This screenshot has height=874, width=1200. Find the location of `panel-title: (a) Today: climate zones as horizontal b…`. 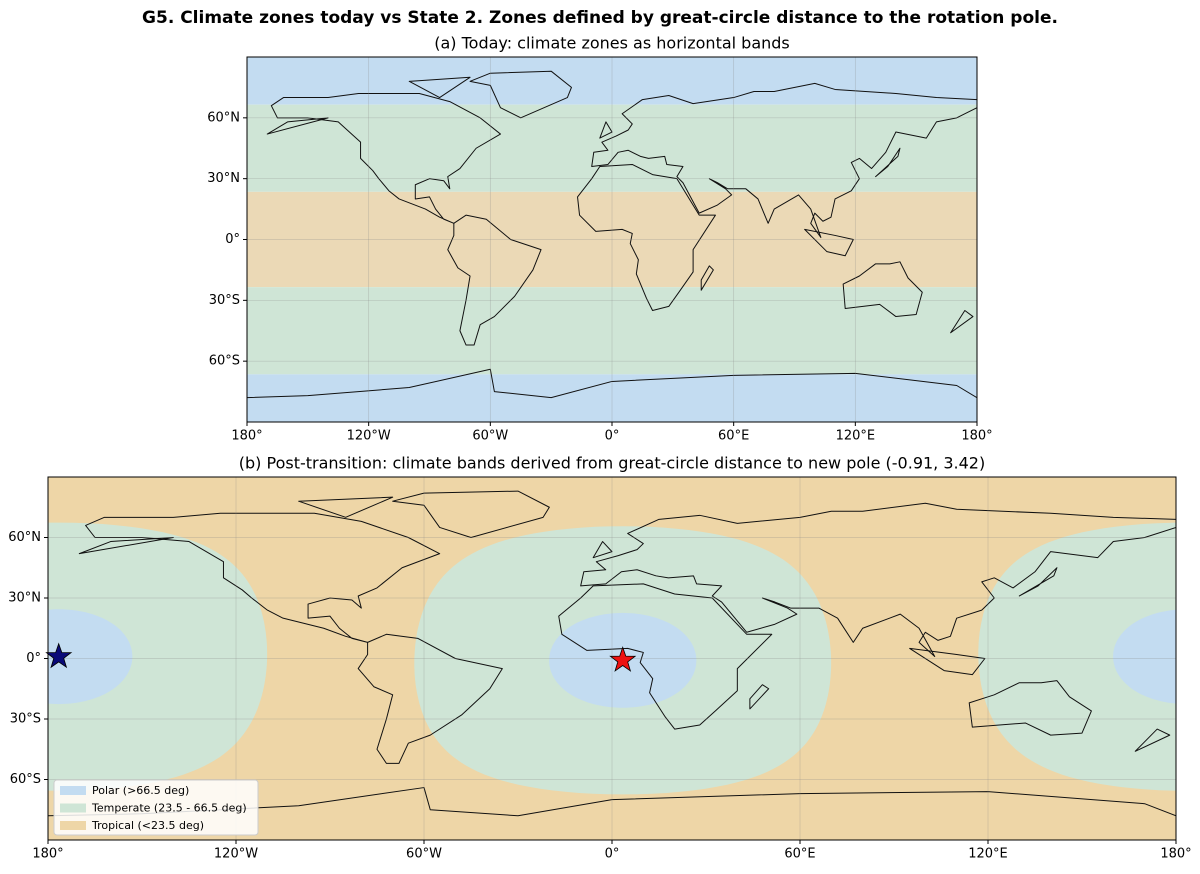

panel-title: (a) Today: climate zones as horizontal b… is located at coordinates (612, 43).